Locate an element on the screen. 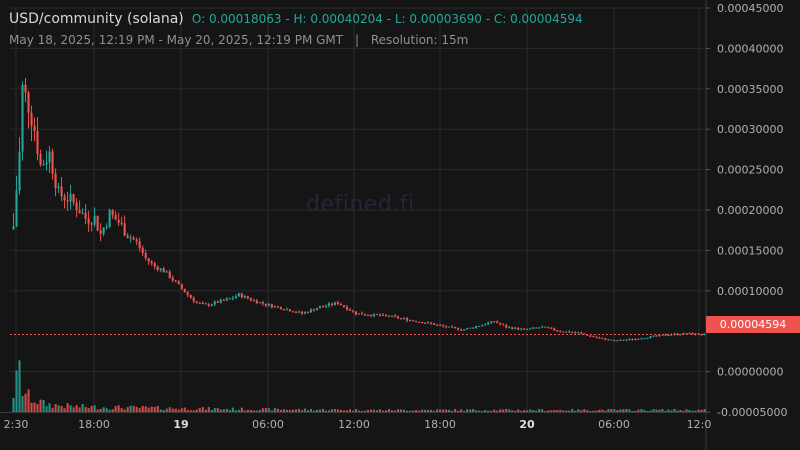 The width and height of the screenshot is (800, 450). x-tick-label: 18:00 is located at coordinates (94, 424).